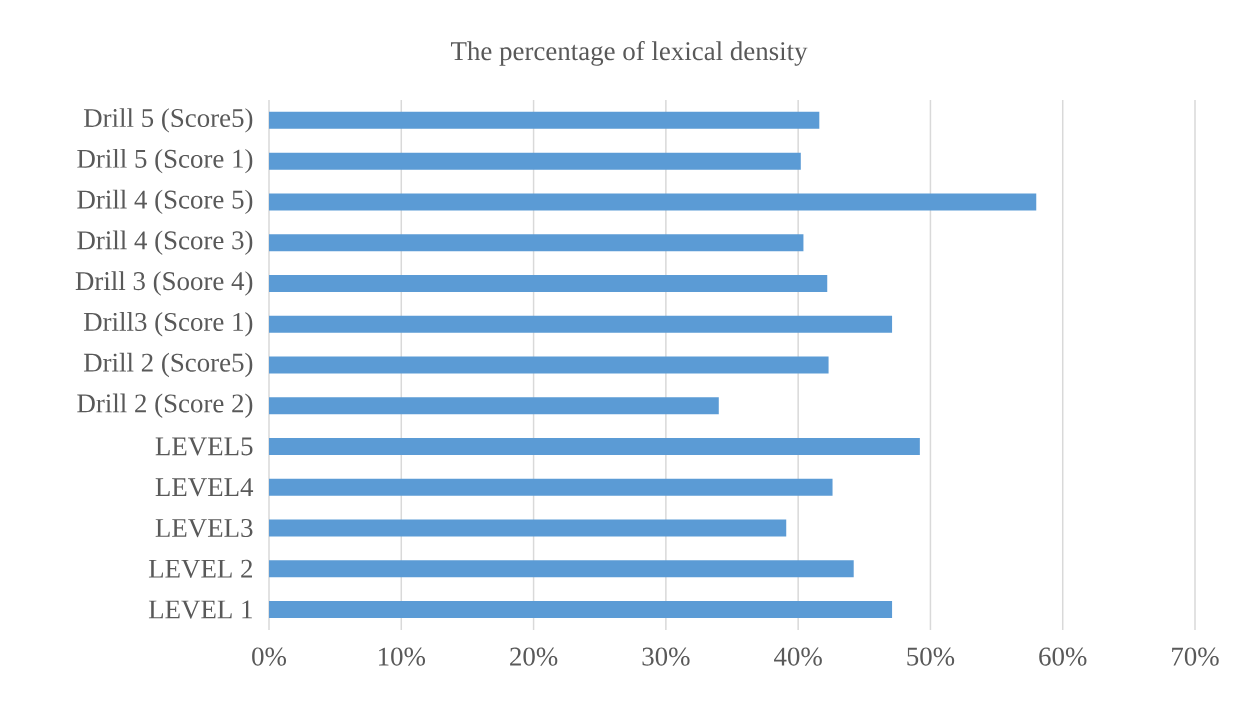 This screenshot has width=1250, height=702. I want to click on y-tick-label: Drill 5 (Score 1), so click(165, 161).